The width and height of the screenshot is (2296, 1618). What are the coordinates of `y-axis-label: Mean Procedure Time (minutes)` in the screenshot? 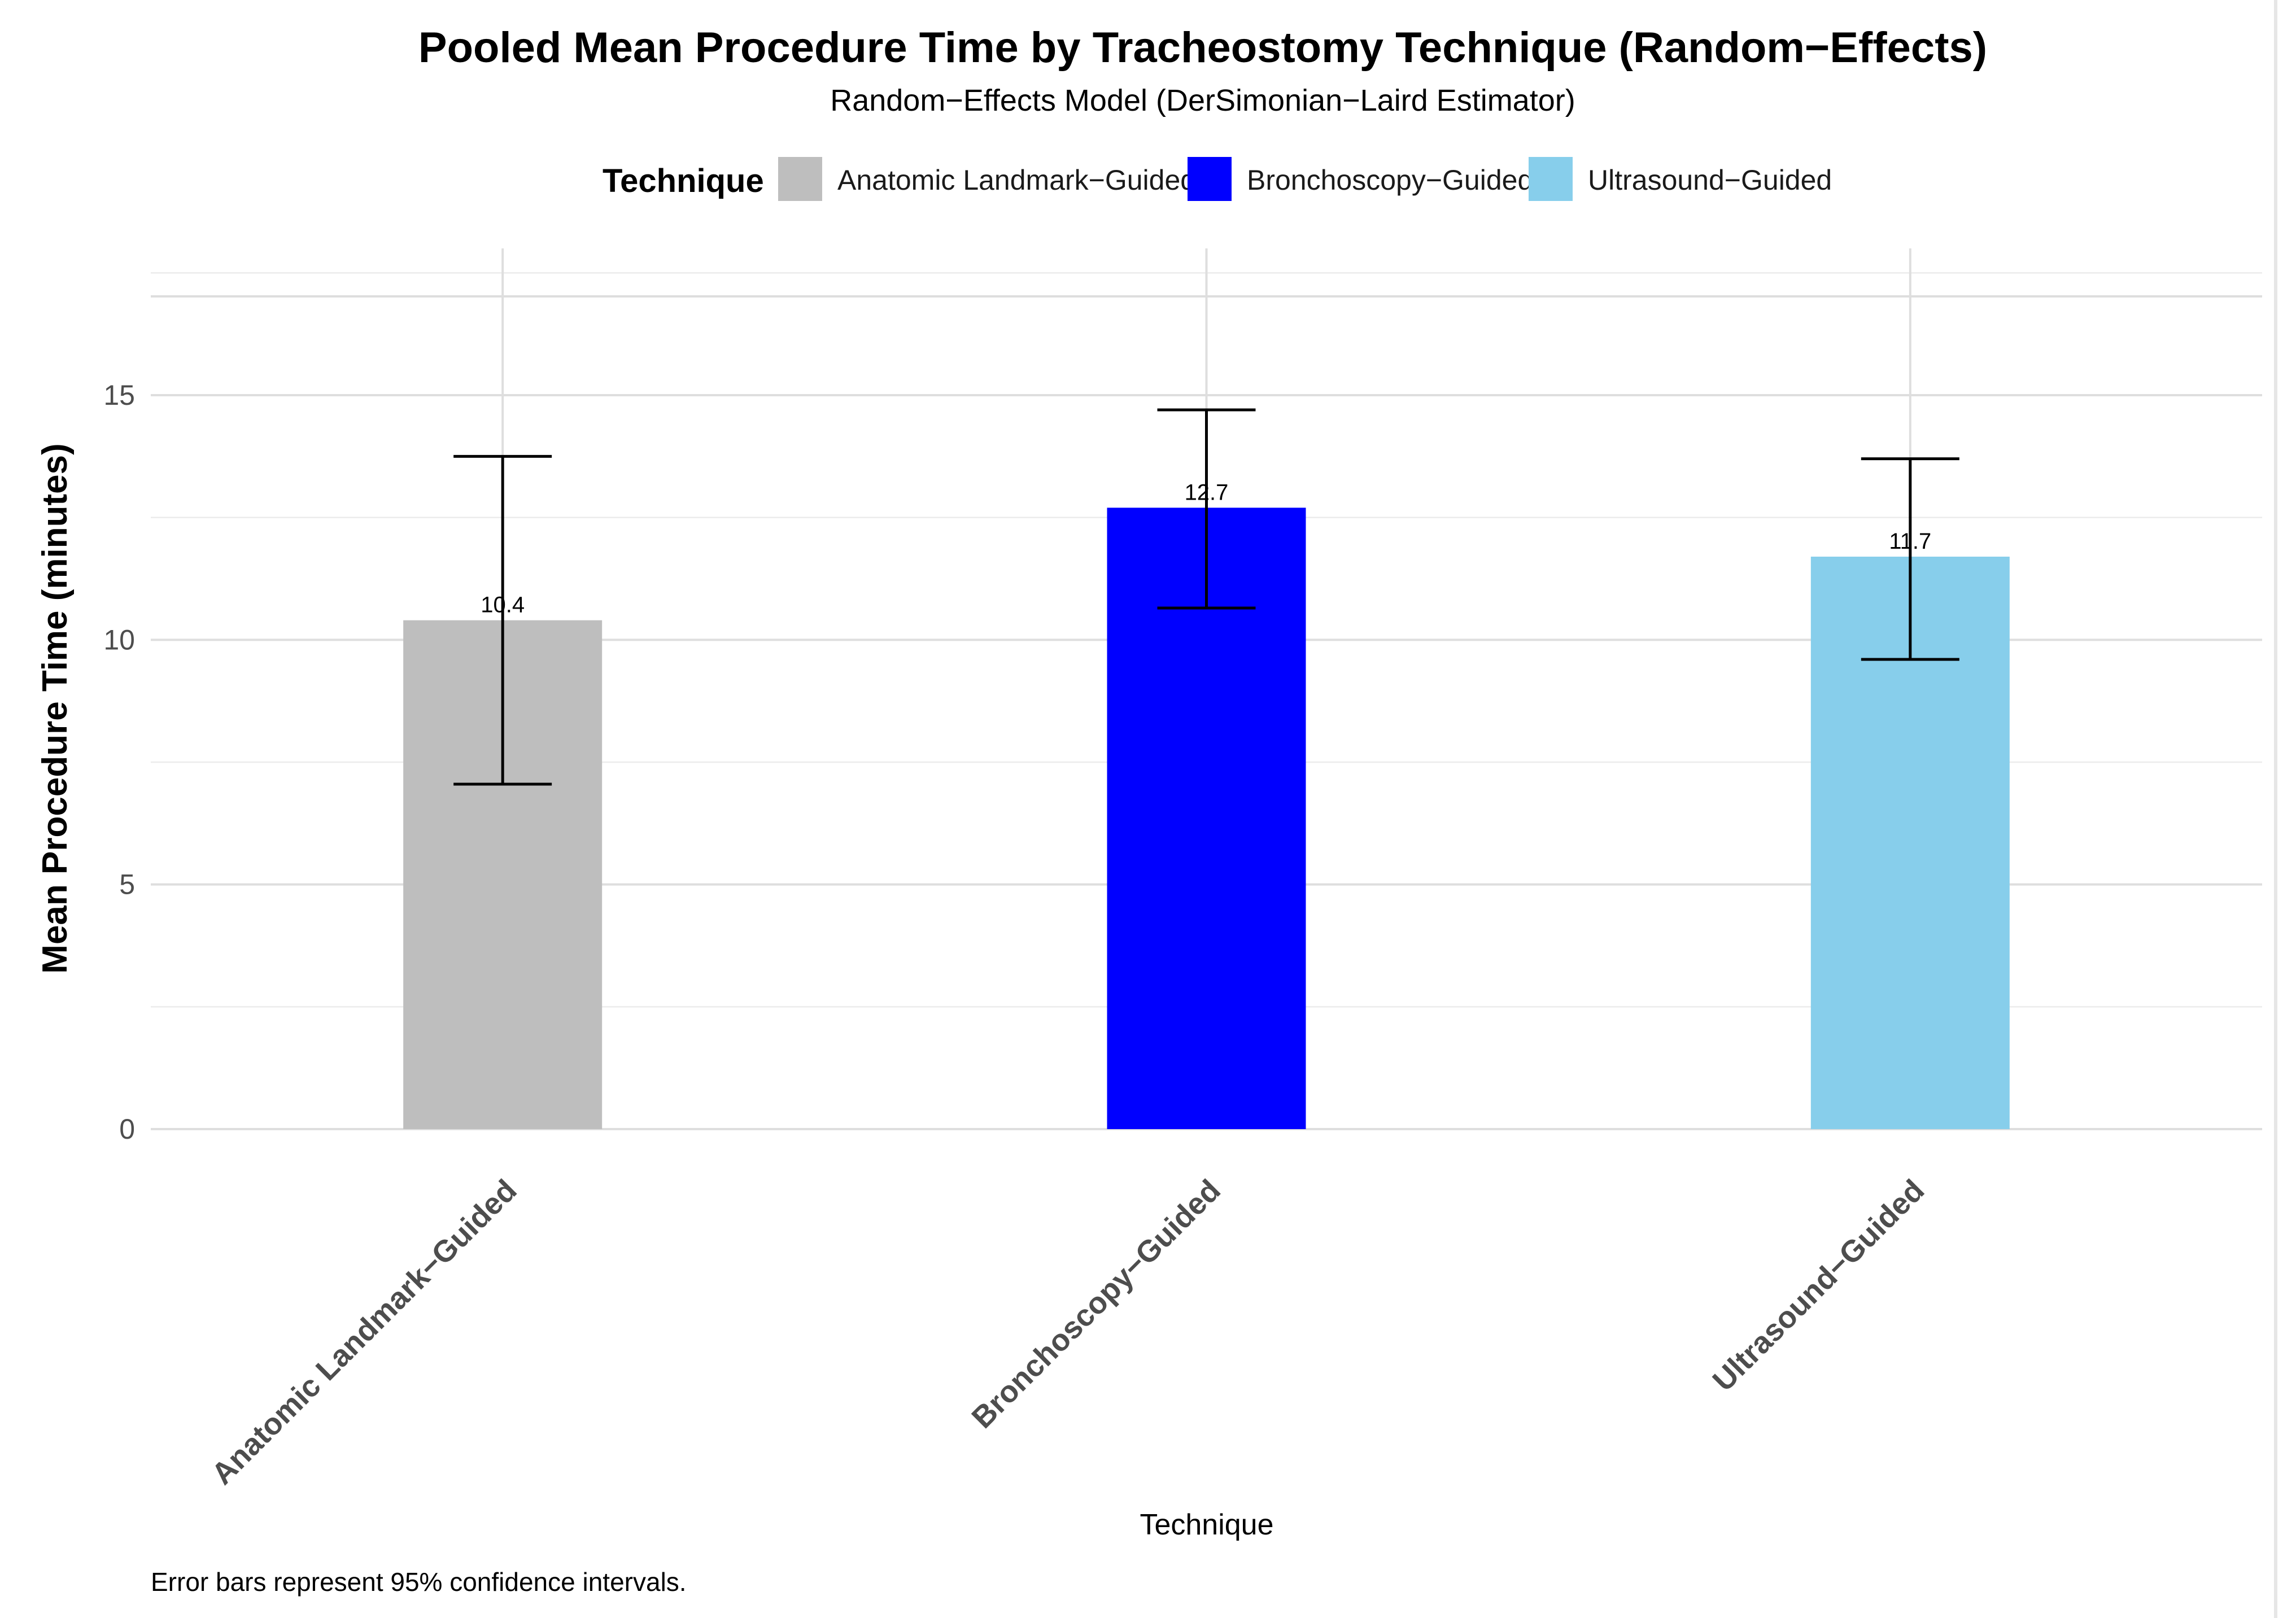 It's located at (55, 708).